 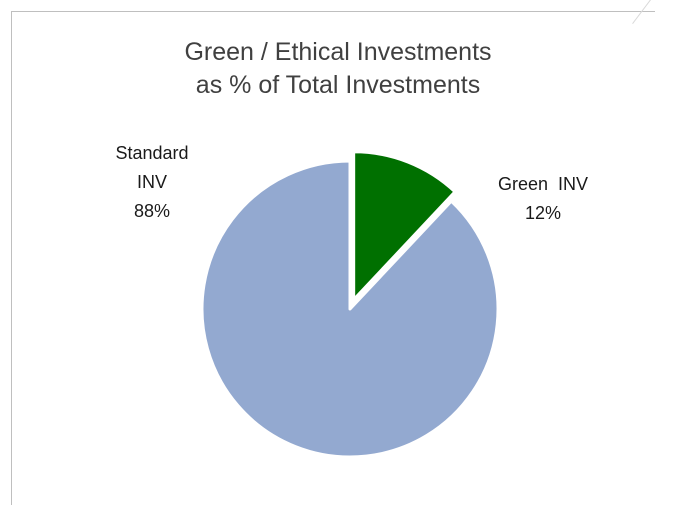 What do you see at coordinates (333, 11) in the screenshot?
I see `chart-frame-top-border` at bounding box center [333, 11].